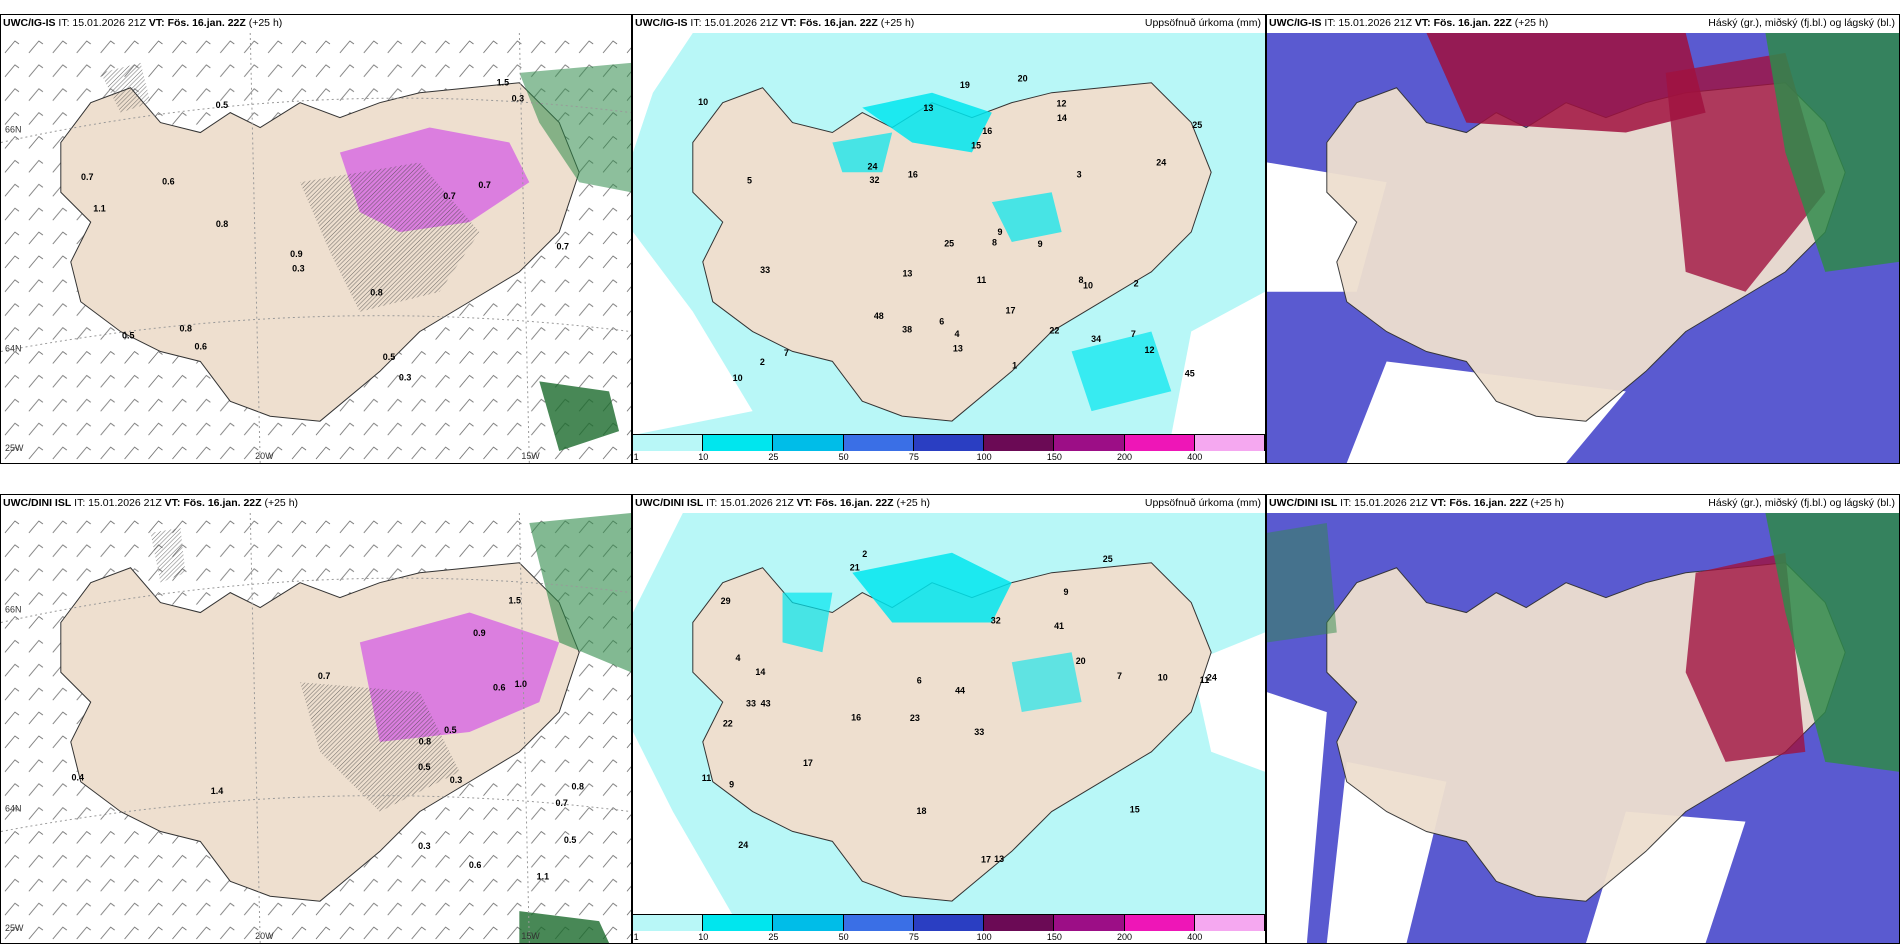  What do you see at coordinates (915, 718) in the screenshot?
I see `map-value-label: 23` at bounding box center [915, 718].